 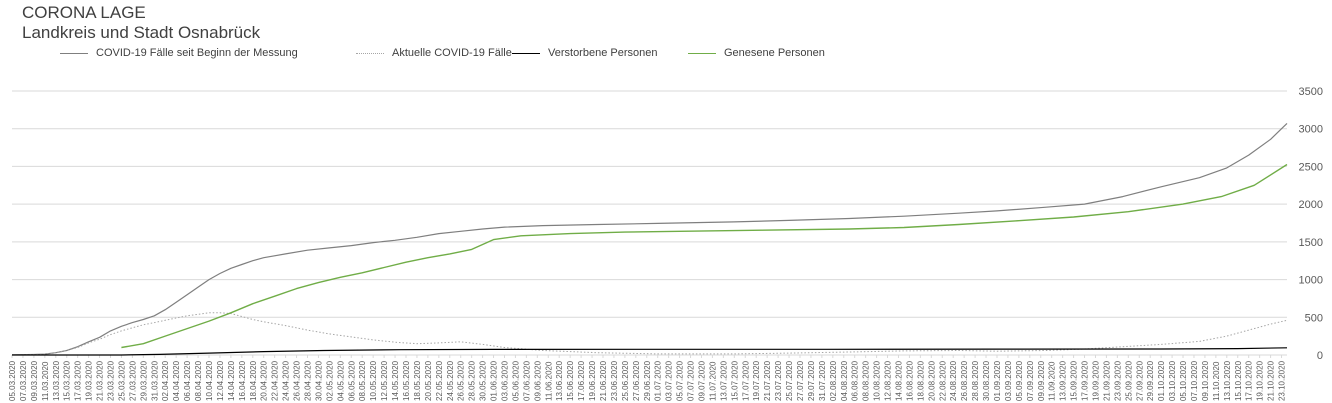 I want to click on x-tick-label: 14.05.2020, so click(x=395, y=380).